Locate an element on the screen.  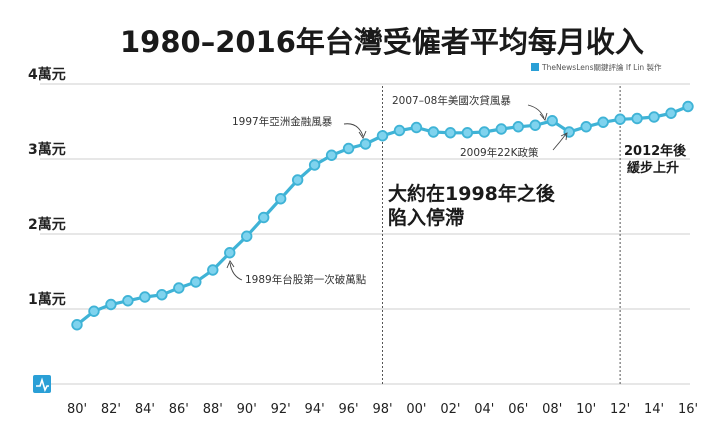
x-tick-label: 86' is located at coordinates (179, 409).